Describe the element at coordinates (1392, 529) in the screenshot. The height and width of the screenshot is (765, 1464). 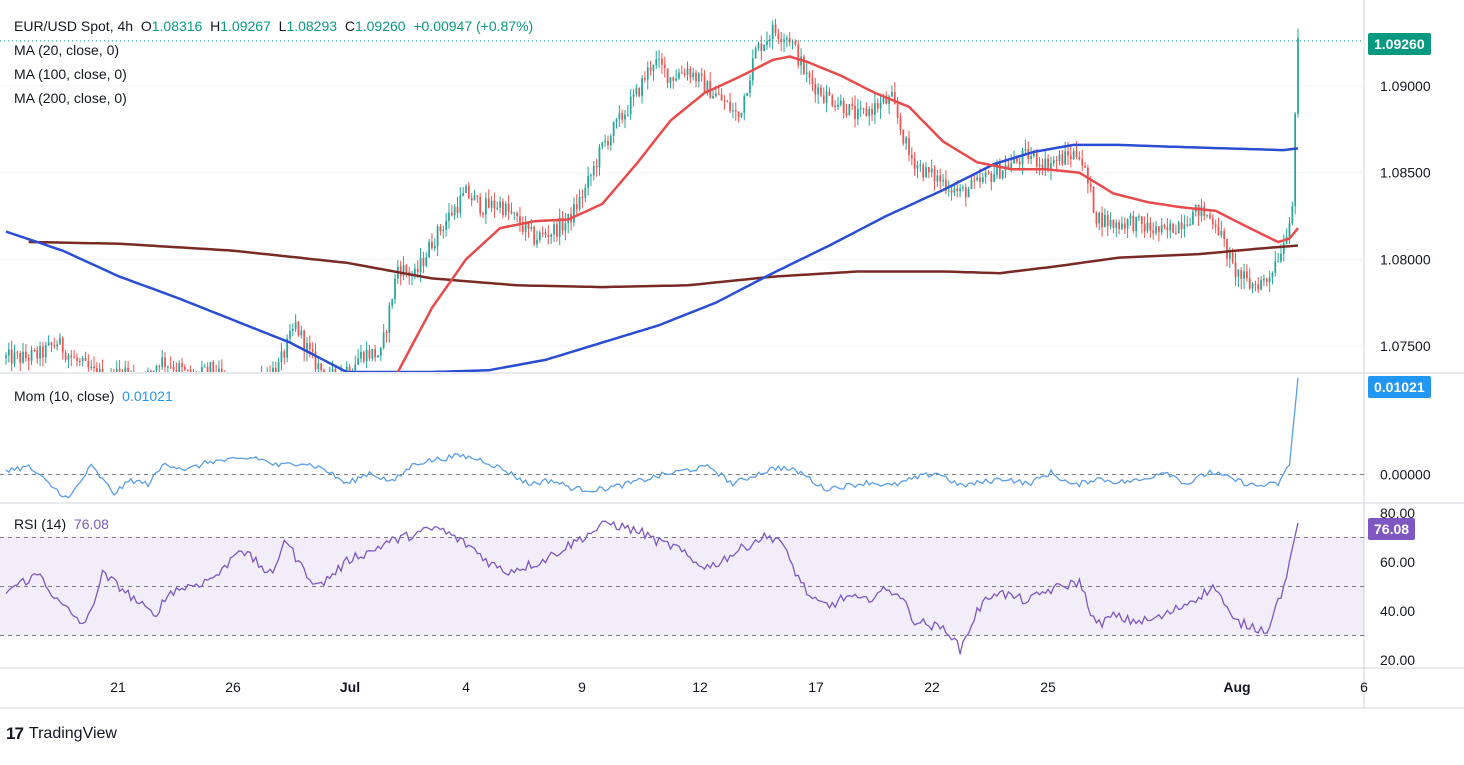
I see `rsi-value-tag: 76.08` at that location.